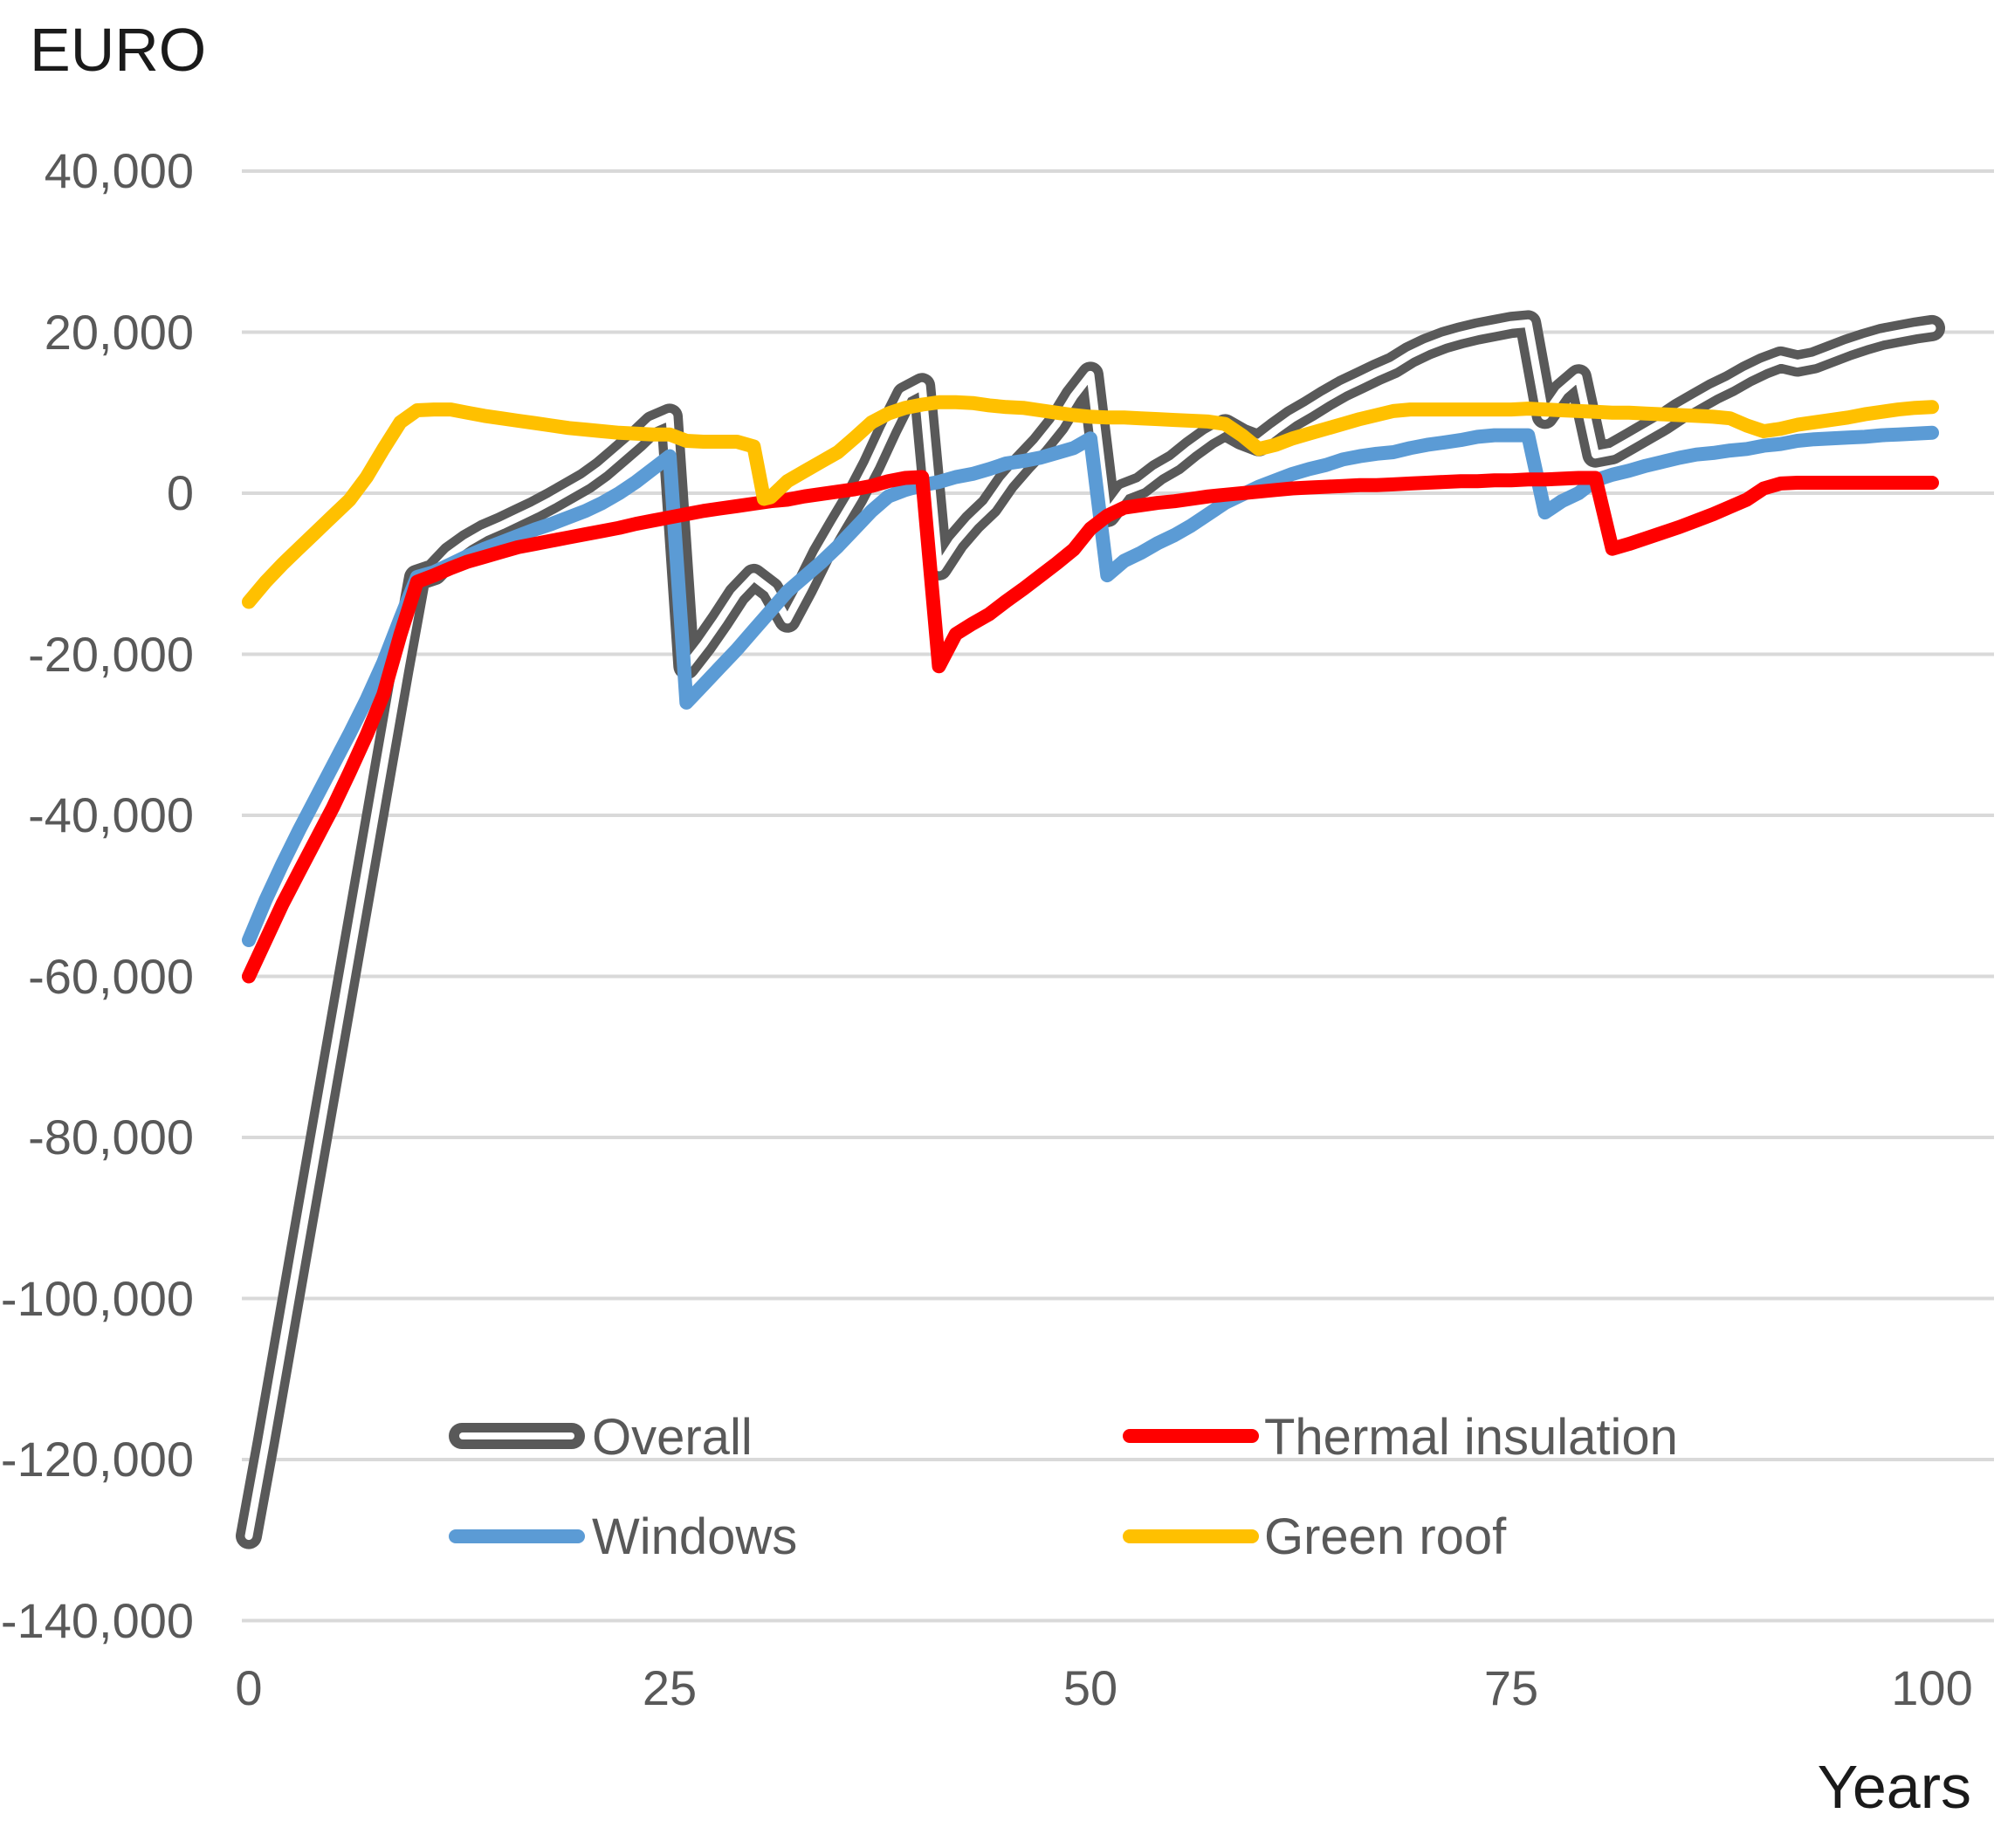  Describe the element at coordinates (180, 493) in the screenshot. I see `y-tick-label-0: 0` at that location.